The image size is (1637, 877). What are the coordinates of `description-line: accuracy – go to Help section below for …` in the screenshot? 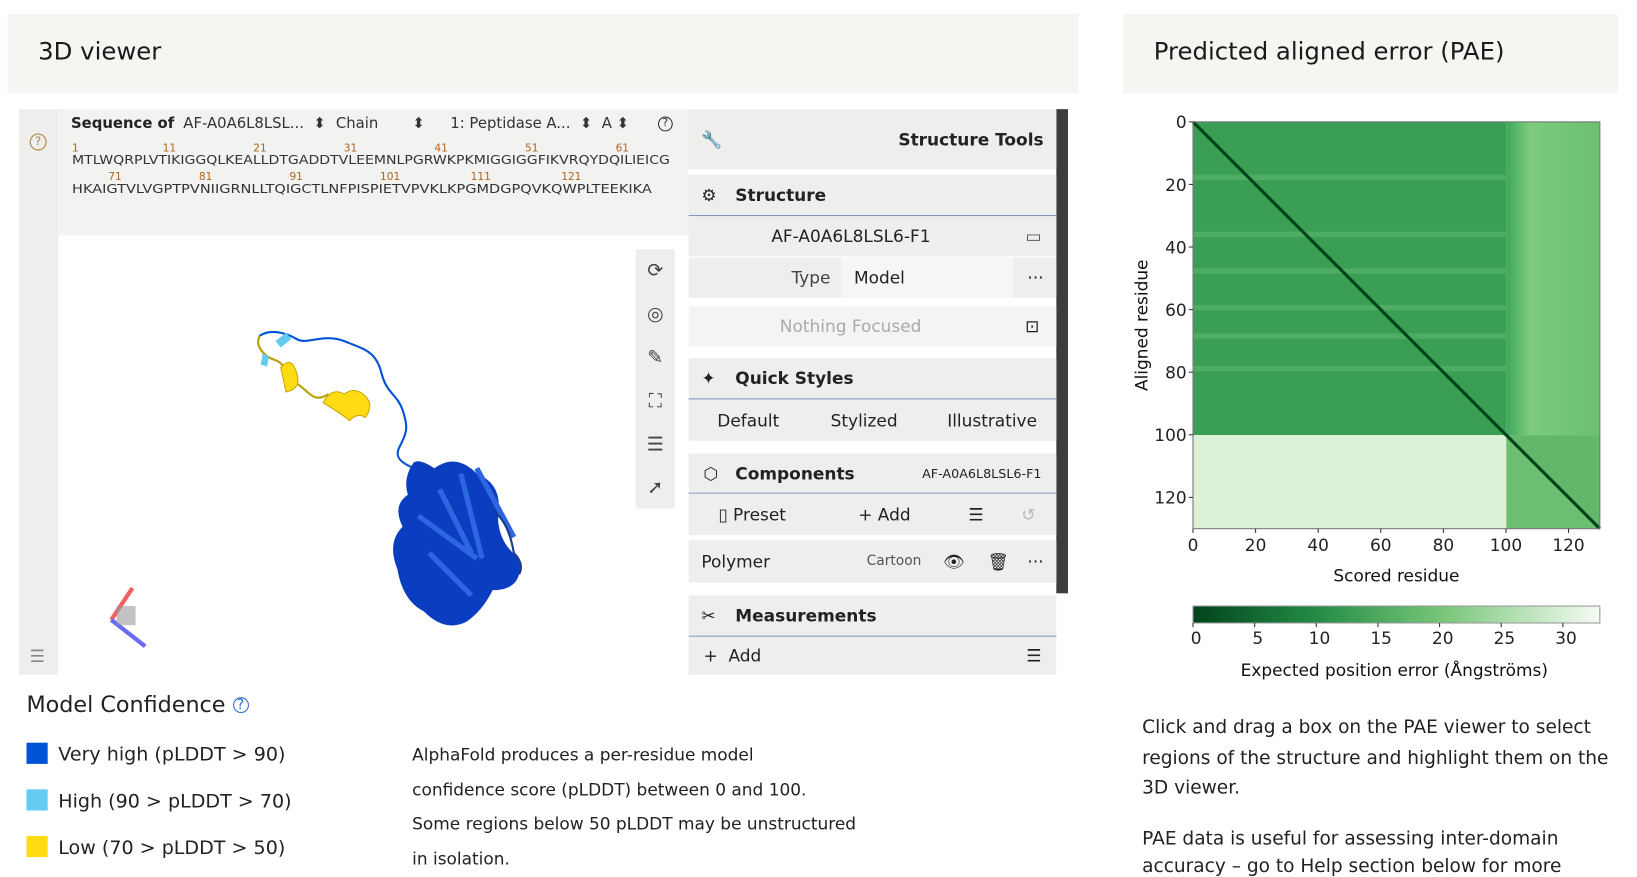 It's located at (1352, 866).